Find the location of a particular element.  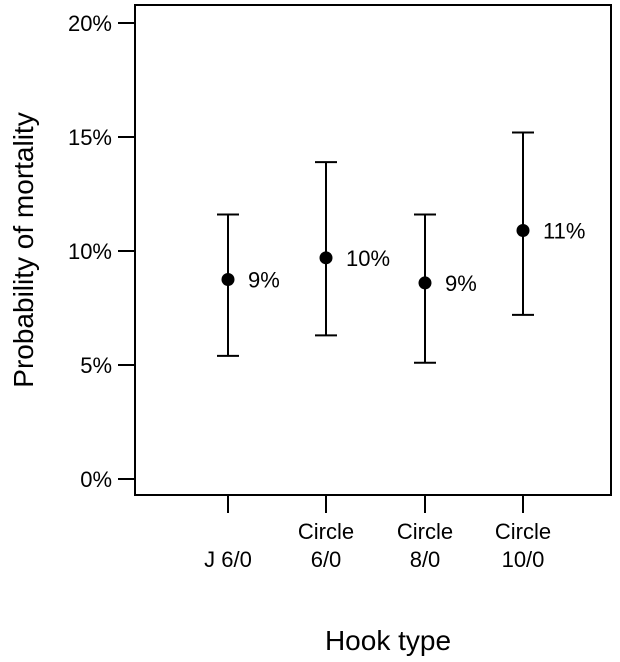

x-axis: J 6/0 Circle 6/0 Circle 8/0 Circle 10/0 is located at coordinates (377, 533).